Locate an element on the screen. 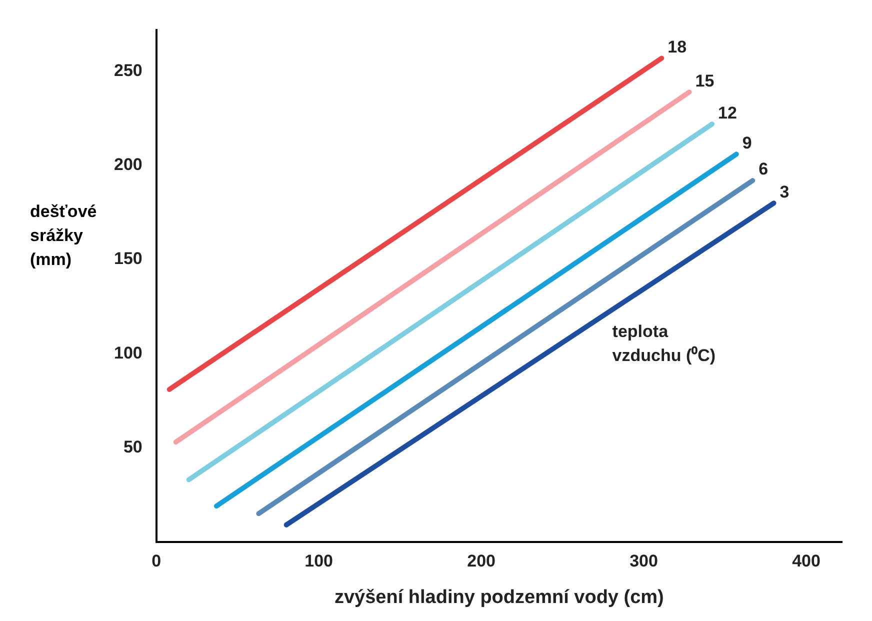 The height and width of the screenshot is (621, 872). annotation: teplota vzduchu (⁰C) is located at coordinates (664, 344).